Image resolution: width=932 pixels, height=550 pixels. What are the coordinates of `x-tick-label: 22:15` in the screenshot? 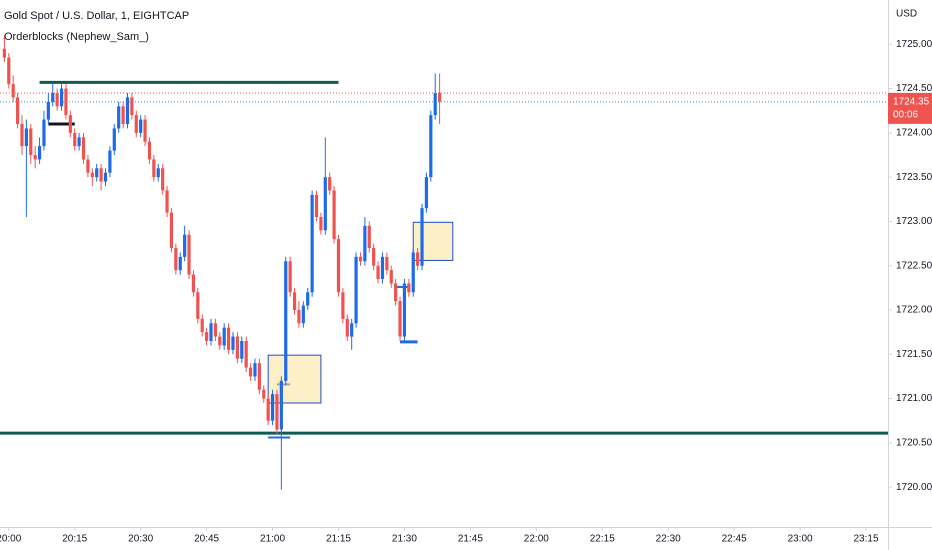 It's located at (602, 539).